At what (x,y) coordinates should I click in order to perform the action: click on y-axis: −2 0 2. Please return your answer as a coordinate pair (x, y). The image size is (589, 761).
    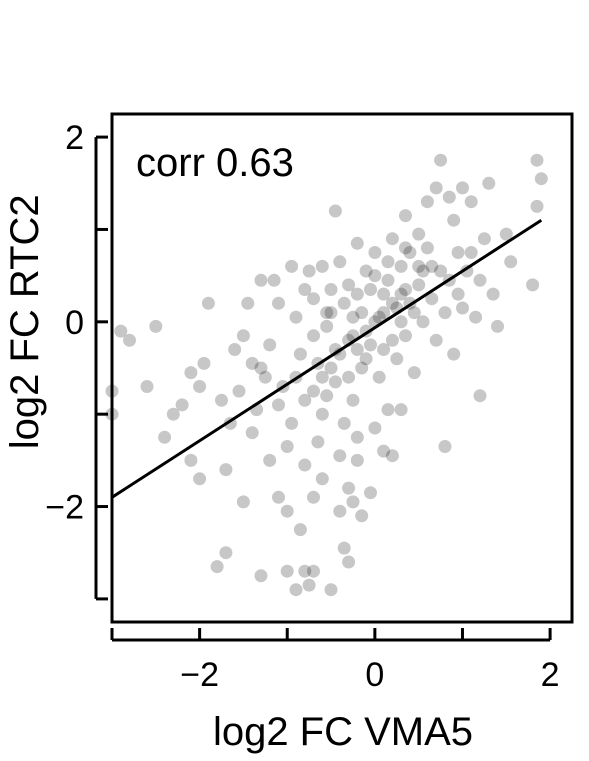
    Looking at the image, I should click on (76, 360).